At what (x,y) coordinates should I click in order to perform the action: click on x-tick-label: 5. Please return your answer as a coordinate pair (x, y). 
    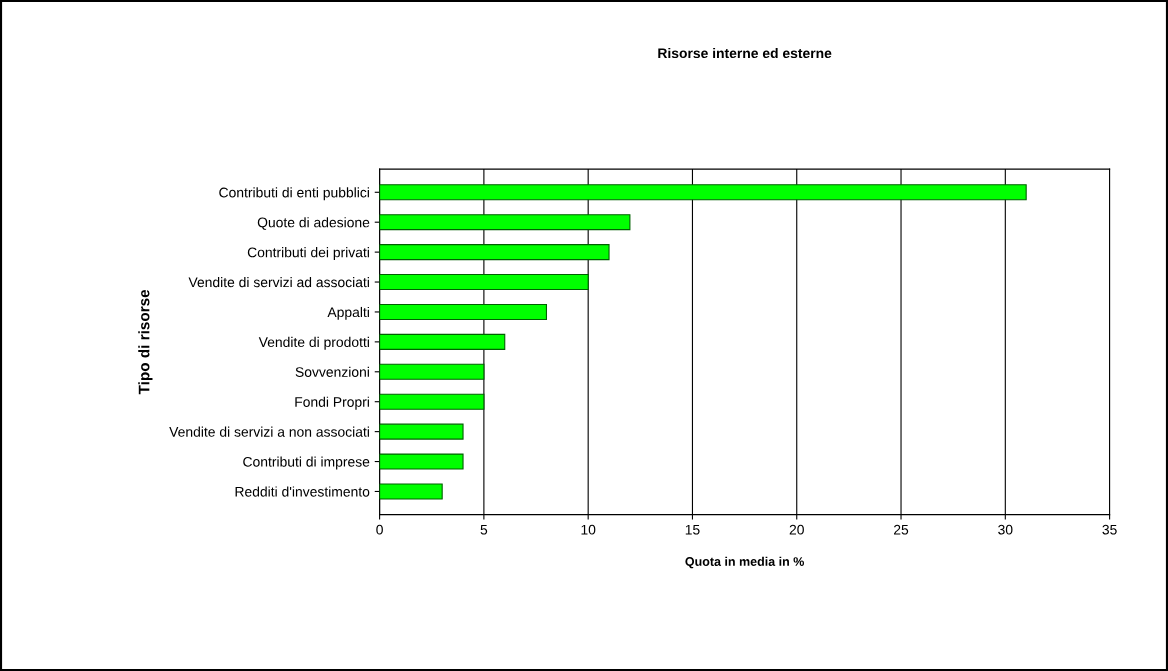
    Looking at the image, I should click on (484, 529).